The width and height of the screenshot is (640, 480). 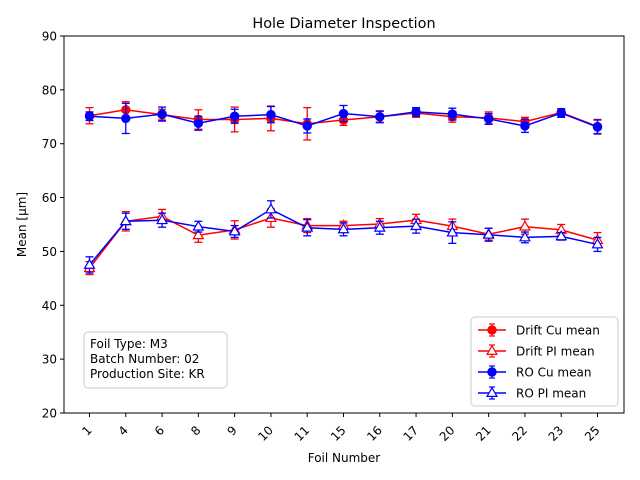 I want to click on annotation-line: Foil Type: M3, so click(x=129, y=344).